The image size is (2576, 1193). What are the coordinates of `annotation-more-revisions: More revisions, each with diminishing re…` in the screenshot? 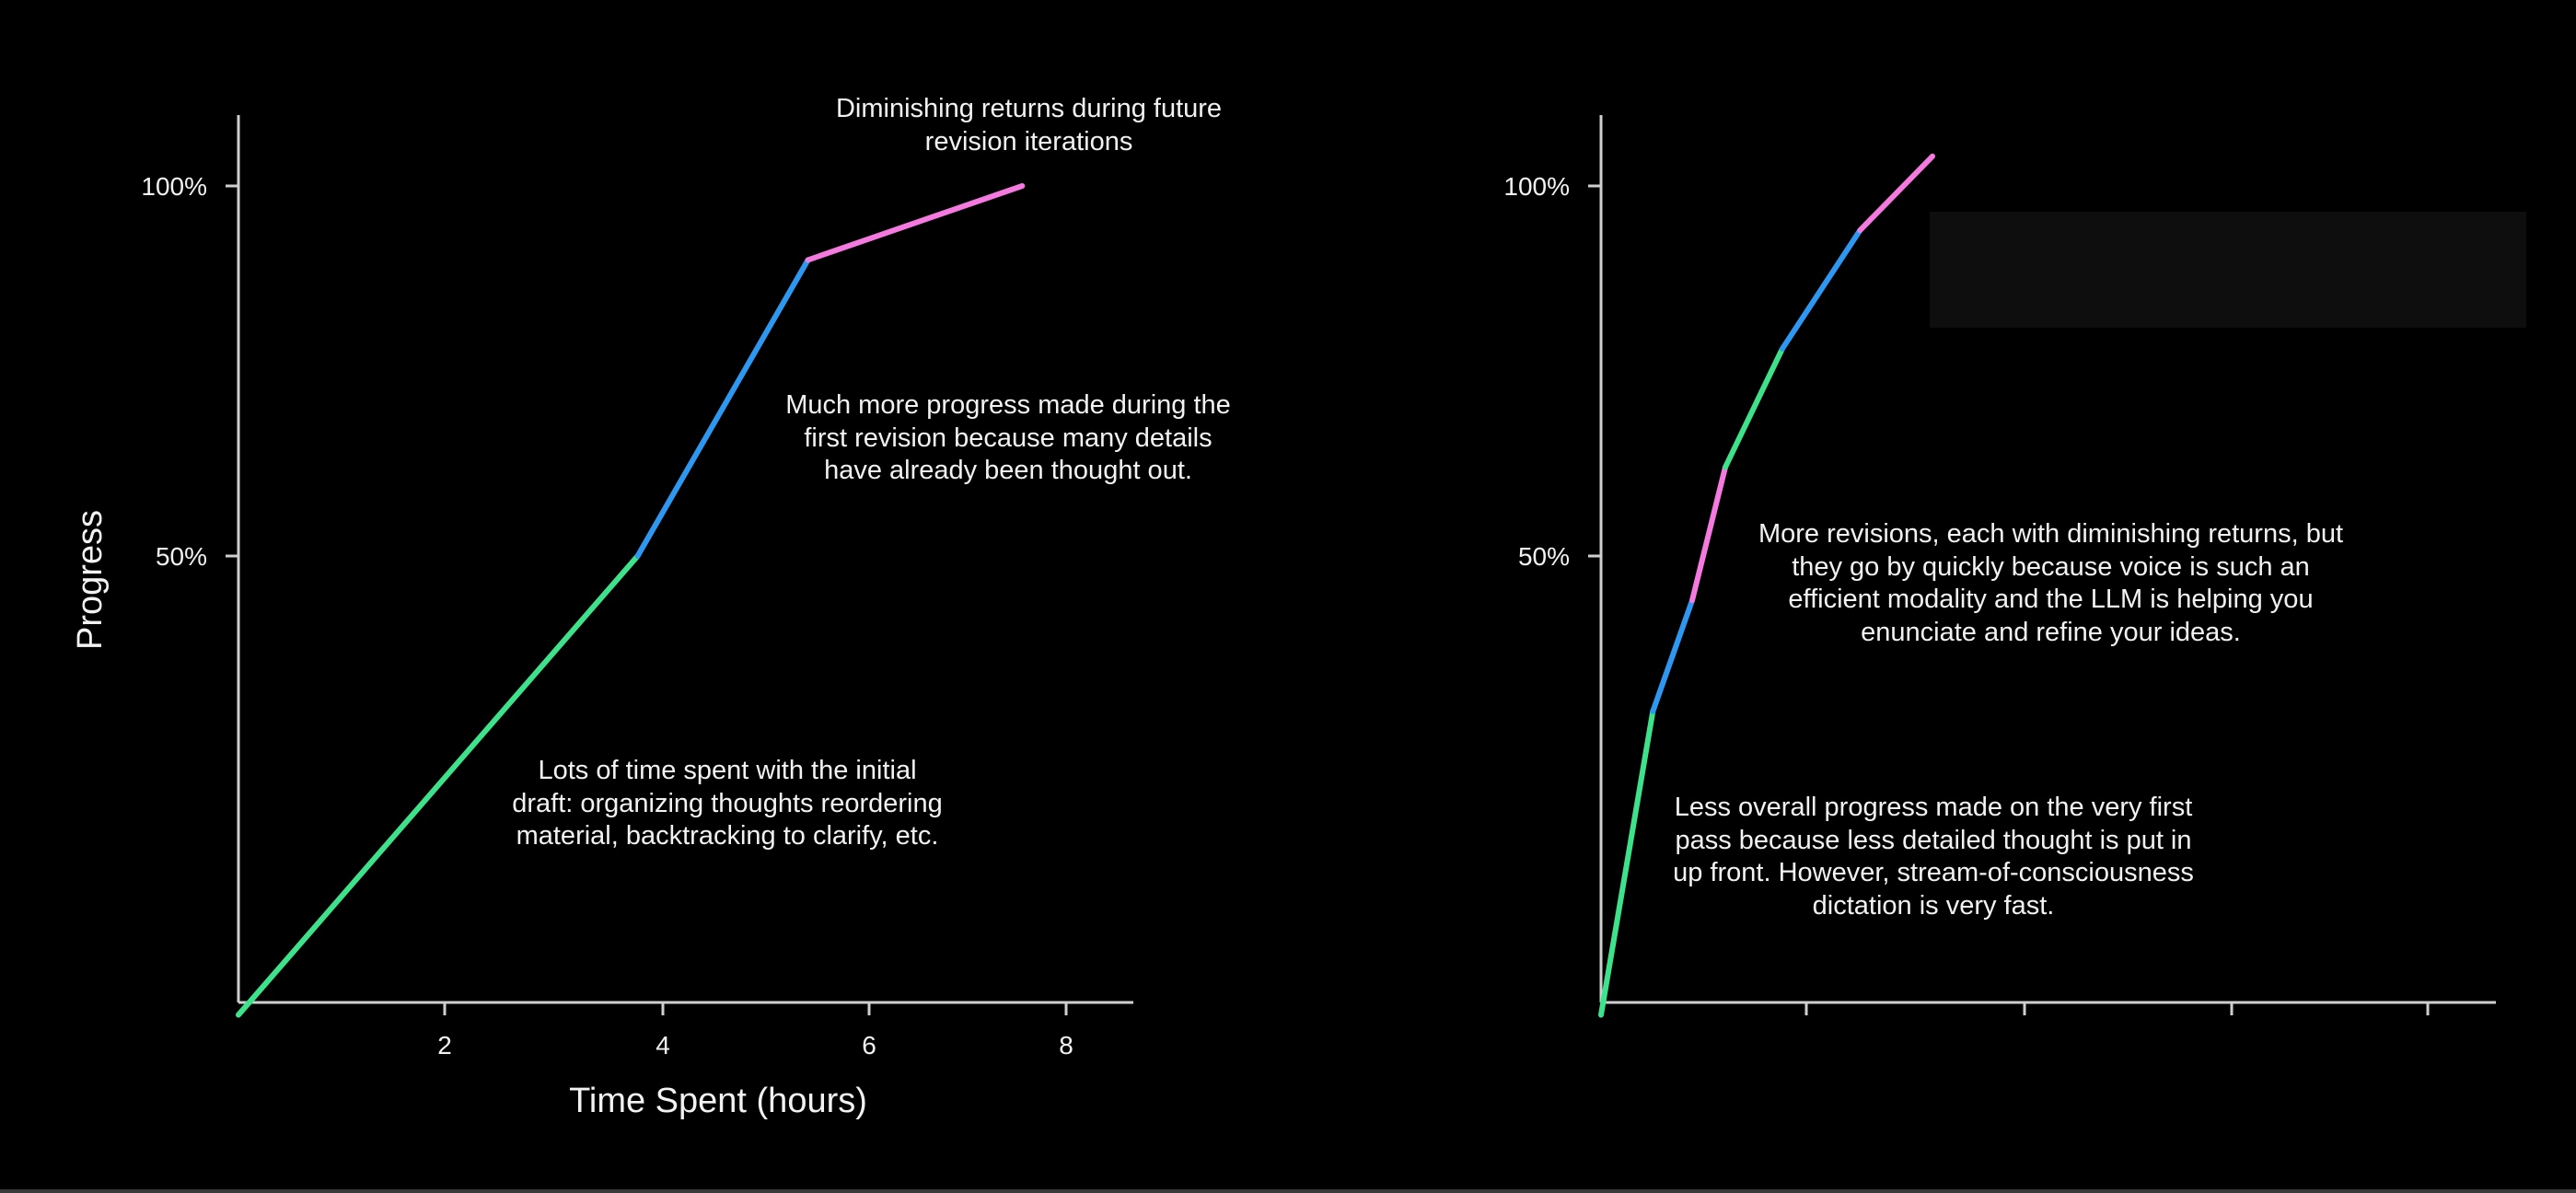 It's located at (2051, 583).